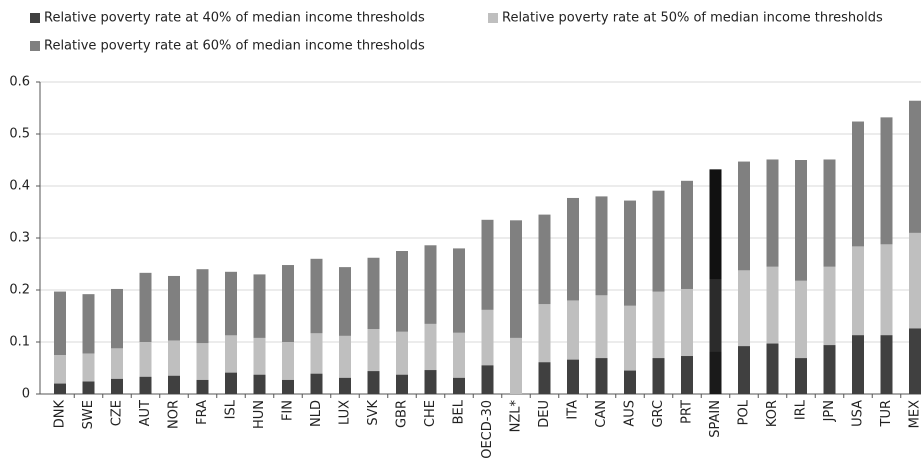 The width and height of the screenshot is (921, 473). What do you see at coordinates (487, 429) in the screenshot?
I see `x-tick-label: OECD-30` at bounding box center [487, 429].